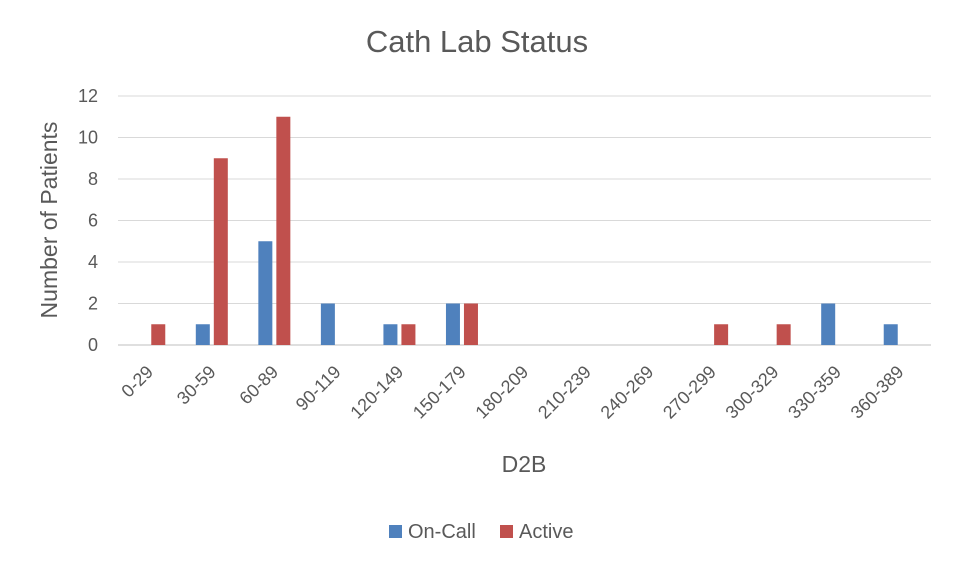 Image resolution: width=954 pixels, height=570 pixels. Describe the element at coordinates (481, 532) in the screenshot. I see `legend: On-Call Active` at that location.